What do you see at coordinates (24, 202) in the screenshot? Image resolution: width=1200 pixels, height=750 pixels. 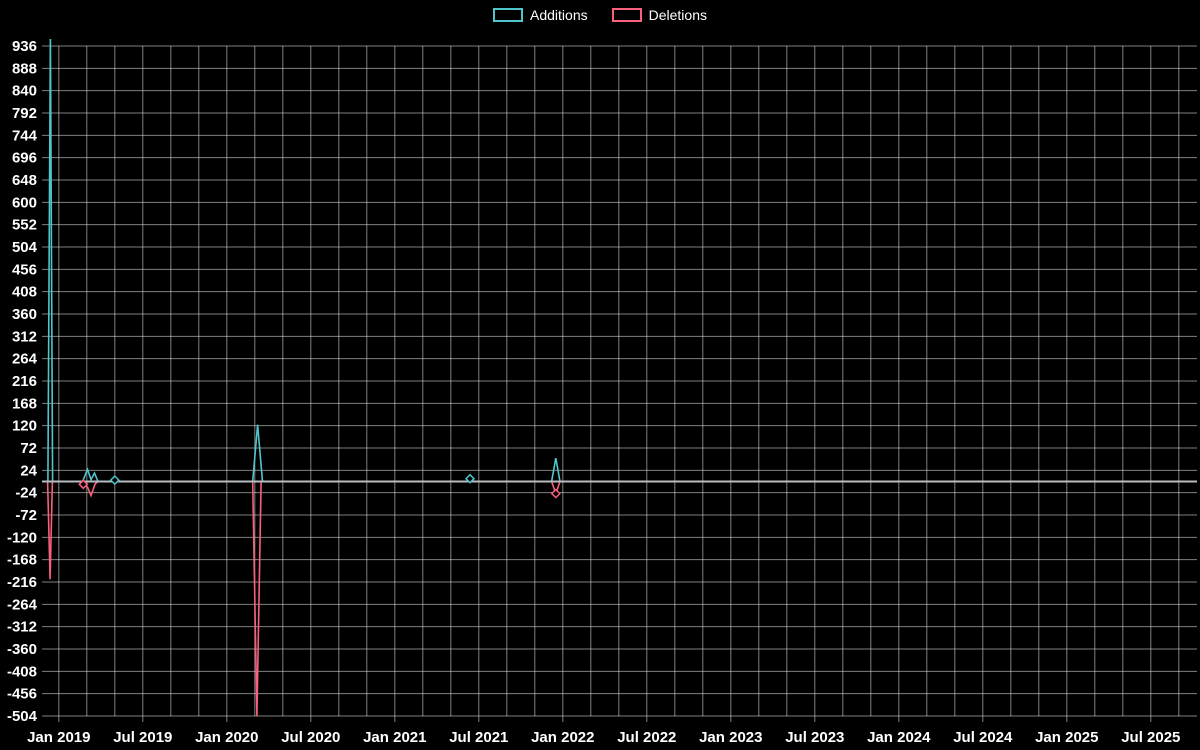 I see `svg-text: 600` at bounding box center [24, 202].